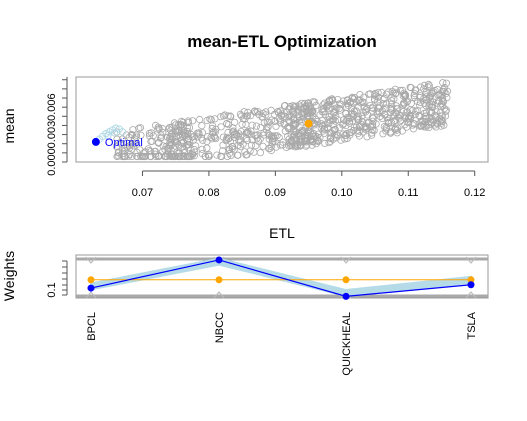 The width and height of the screenshot is (527, 421). I want to click on x-tick-label: 0.07, so click(142, 193).